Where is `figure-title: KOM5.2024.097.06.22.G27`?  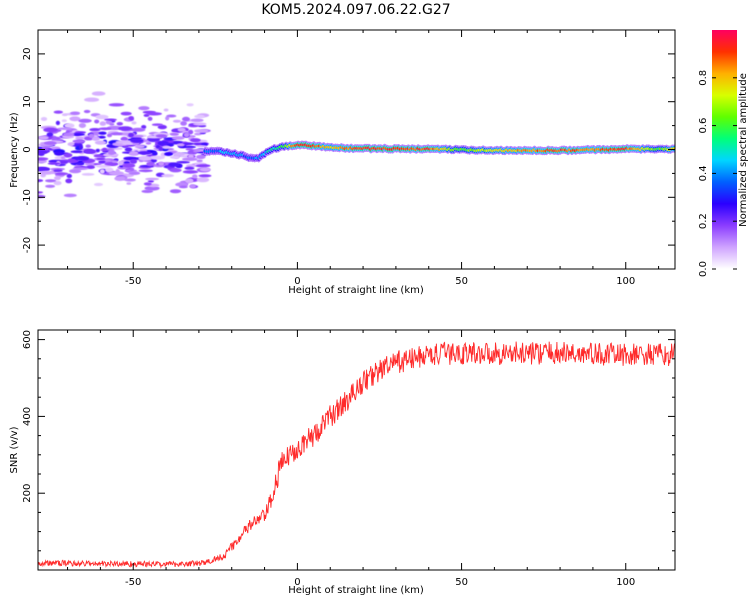
figure-title: KOM5.2024.097.06.22.G27 is located at coordinates (355, 10).